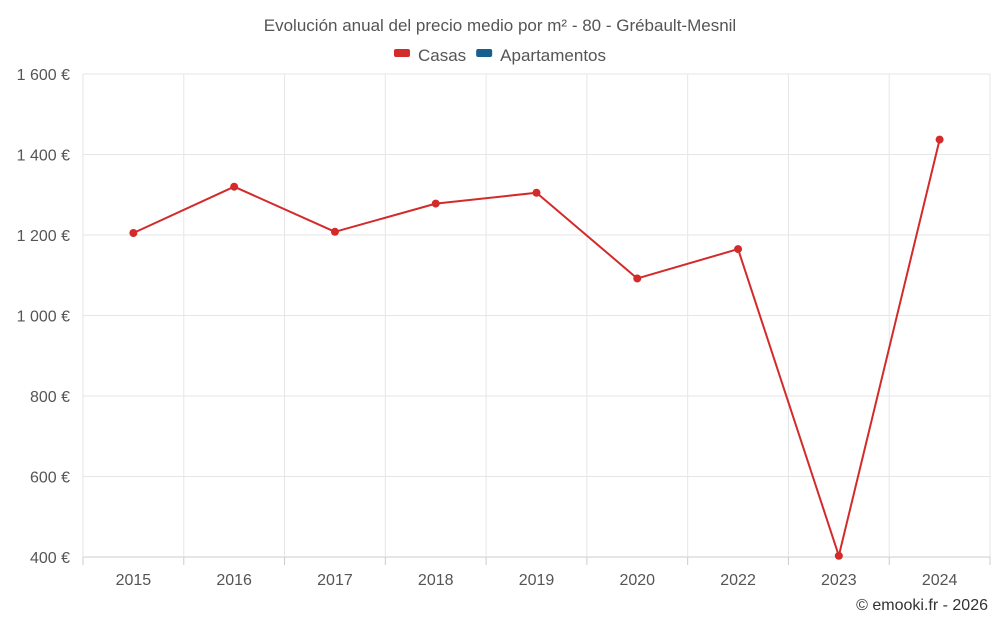 The image size is (1000, 625). Describe the element at coordinates (553, 55) in the screenshot. I see `legend-label: Apartamentos` at that location.